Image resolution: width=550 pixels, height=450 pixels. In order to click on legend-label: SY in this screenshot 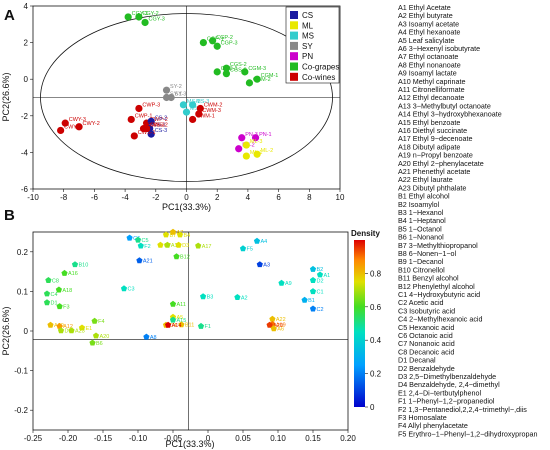, I will do `click(307, 46)`.